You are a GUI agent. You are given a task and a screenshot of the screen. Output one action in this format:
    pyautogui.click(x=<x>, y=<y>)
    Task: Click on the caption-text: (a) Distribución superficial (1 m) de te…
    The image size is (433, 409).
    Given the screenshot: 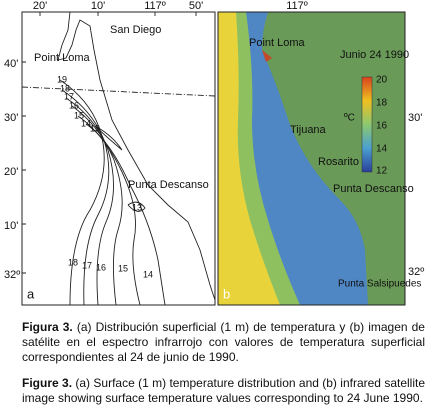 What is the action you would take?
    pyautogui.click(x=223, y=342)
    